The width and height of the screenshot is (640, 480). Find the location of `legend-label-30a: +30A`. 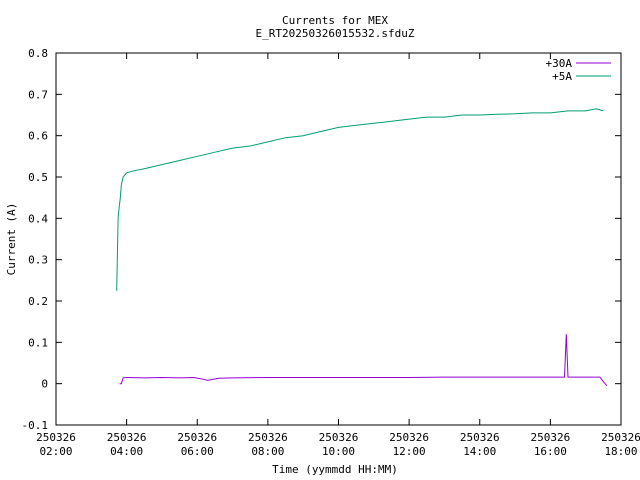

legend-label-30a: +30A is located at coordinates (559, 63).